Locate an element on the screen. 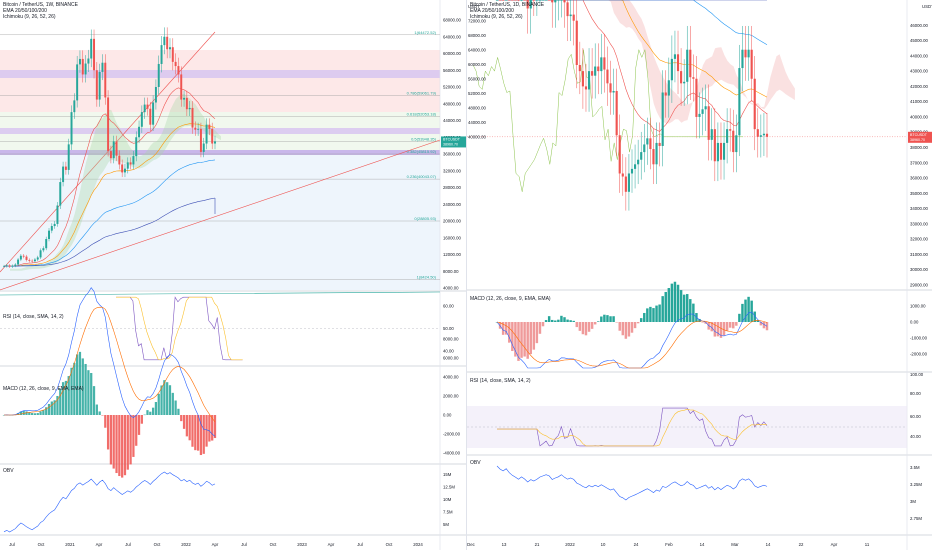  time-axis-label: 2022 is located at coordinates (186, 544).